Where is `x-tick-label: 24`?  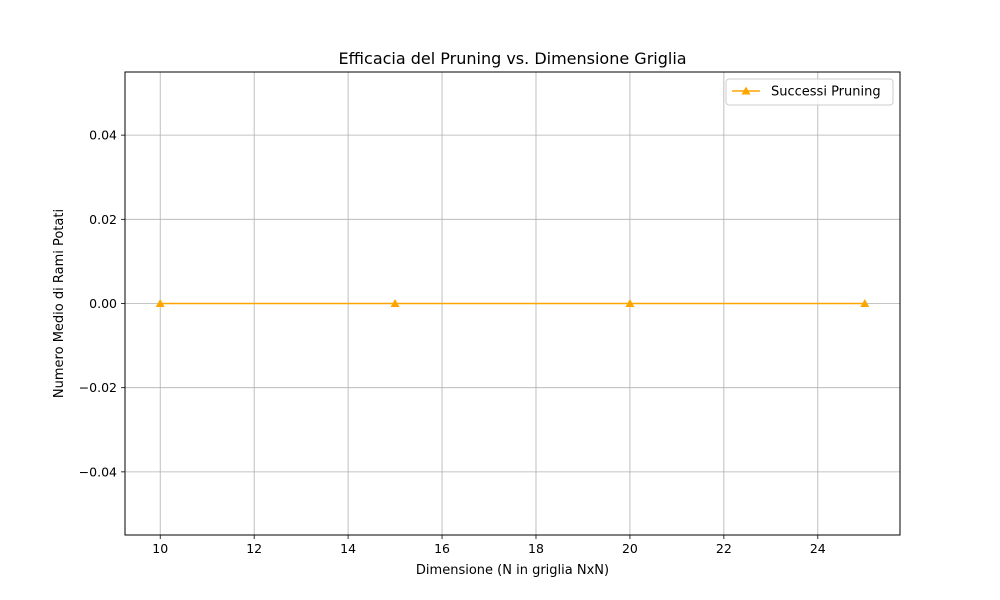 x-tick-label: 24 is located at coordinates (818, 548).